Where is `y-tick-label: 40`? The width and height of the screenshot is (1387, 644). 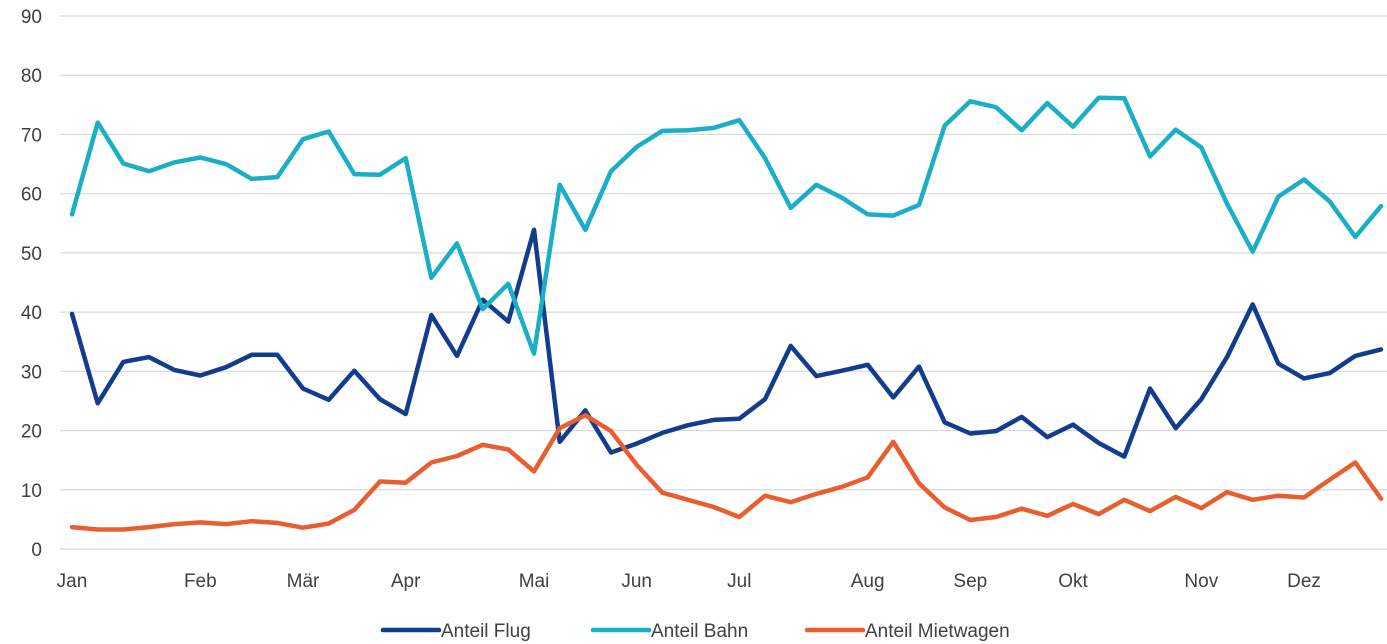 y-tick-label: 40 is located at coordinates (31, 313).